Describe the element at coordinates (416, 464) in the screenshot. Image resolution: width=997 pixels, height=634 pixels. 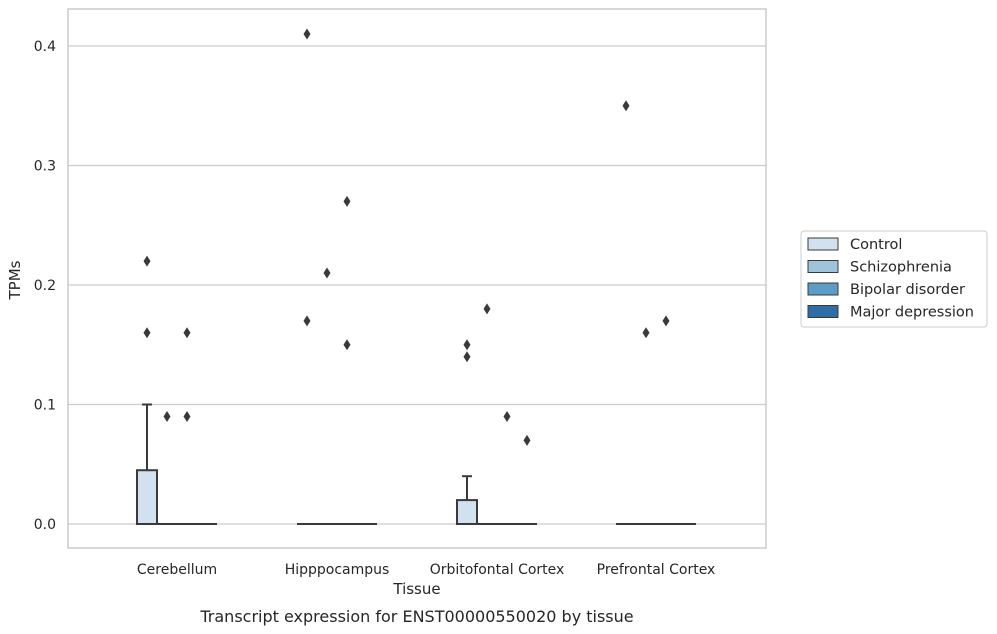
I see `box-layer` at that location.